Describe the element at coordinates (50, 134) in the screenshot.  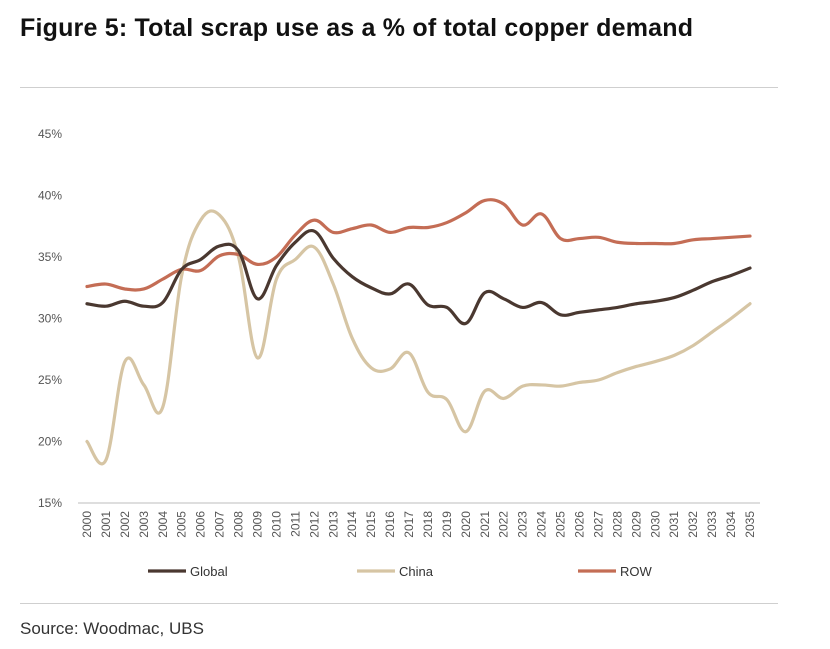
I see `y-tick-label: 45%` at that location.